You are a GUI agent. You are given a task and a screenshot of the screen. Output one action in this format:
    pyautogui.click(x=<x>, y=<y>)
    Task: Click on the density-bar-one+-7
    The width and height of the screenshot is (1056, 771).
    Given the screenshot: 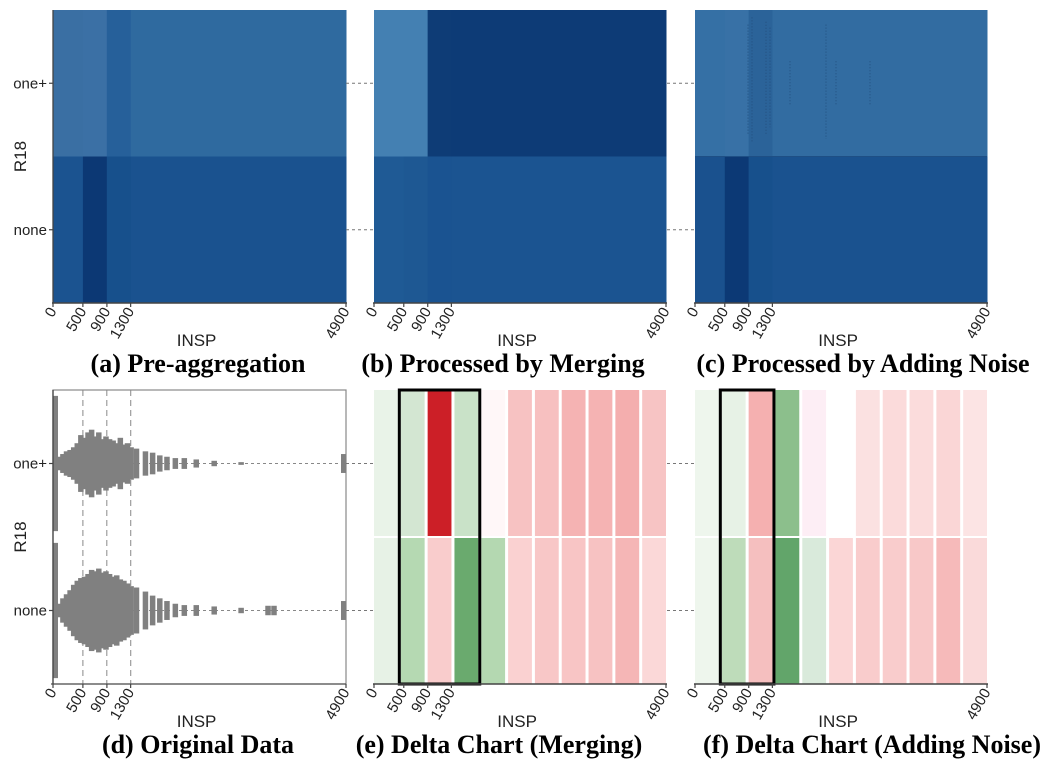 What is the action you would take?
    pyautogui.click(x=81, y=463)
    